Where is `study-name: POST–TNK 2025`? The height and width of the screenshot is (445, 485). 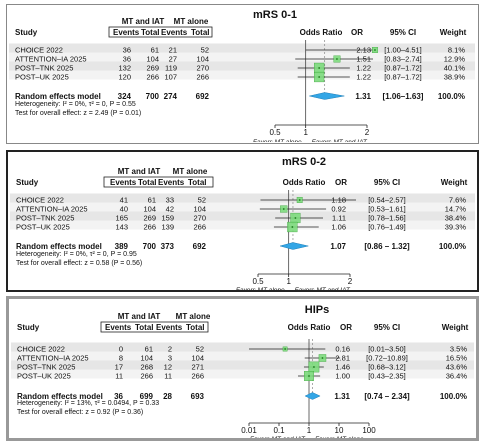
study-name: POST–TNK 2025 is located at coordinates (45, 218).